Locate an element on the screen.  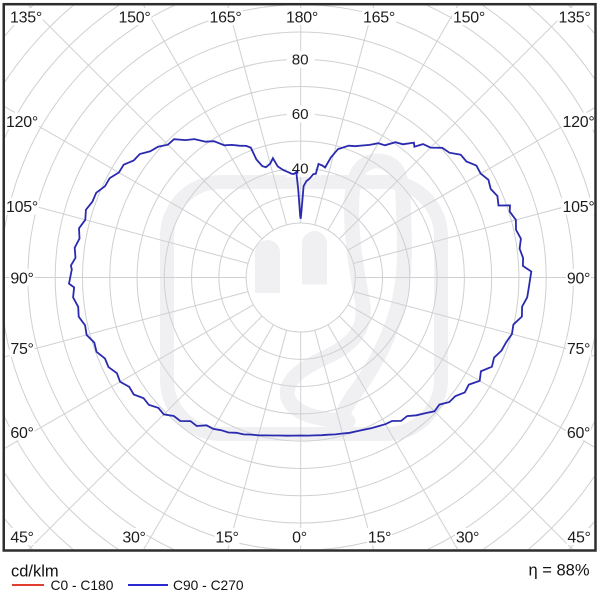
svg-text: C90 - C270 is located at coordinates (208, 585).